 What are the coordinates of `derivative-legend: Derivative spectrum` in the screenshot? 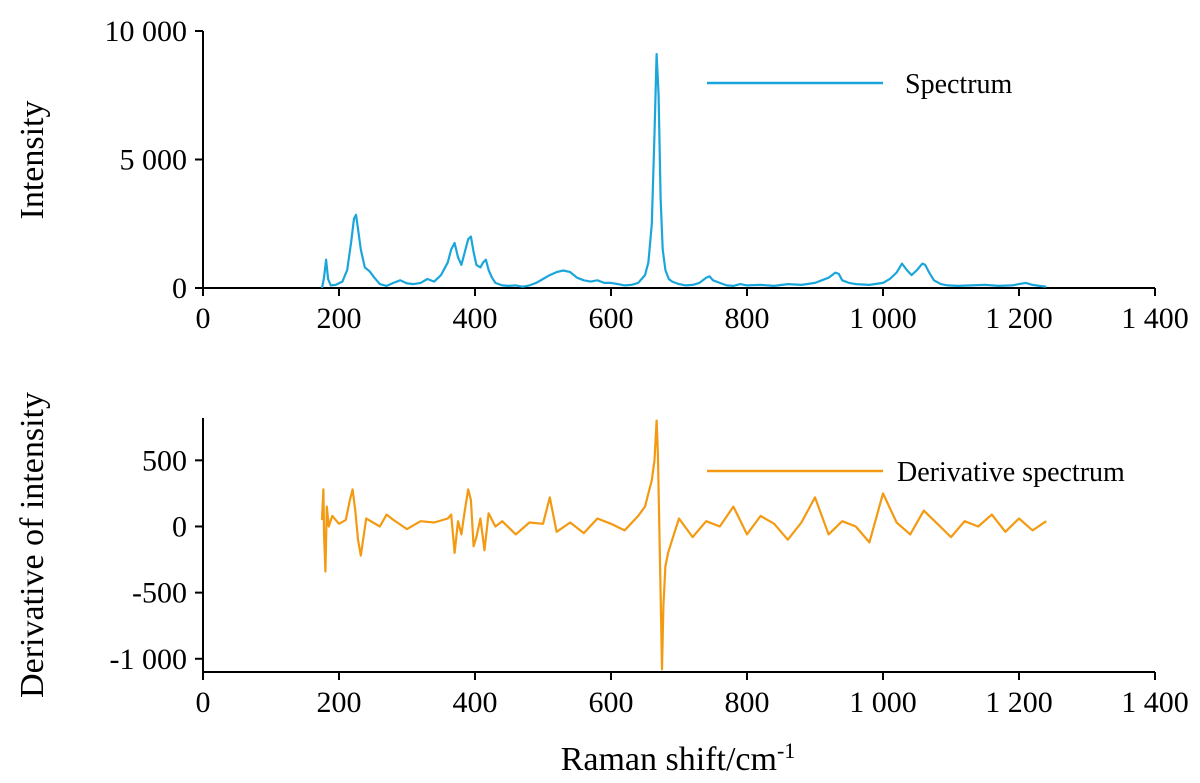 It's located at (916, 472).